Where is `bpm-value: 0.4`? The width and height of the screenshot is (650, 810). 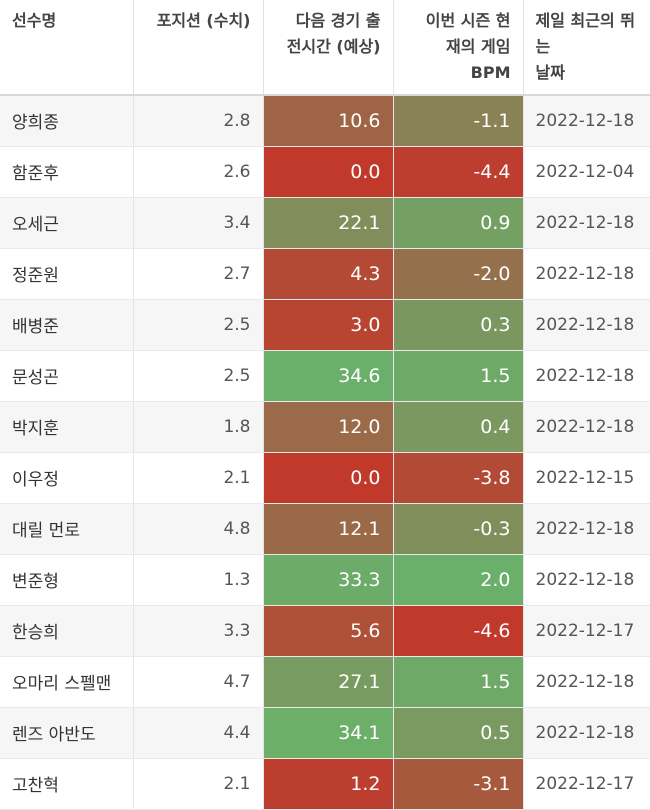
bpm-value: 0.4 is located at coordinates (458, 427).